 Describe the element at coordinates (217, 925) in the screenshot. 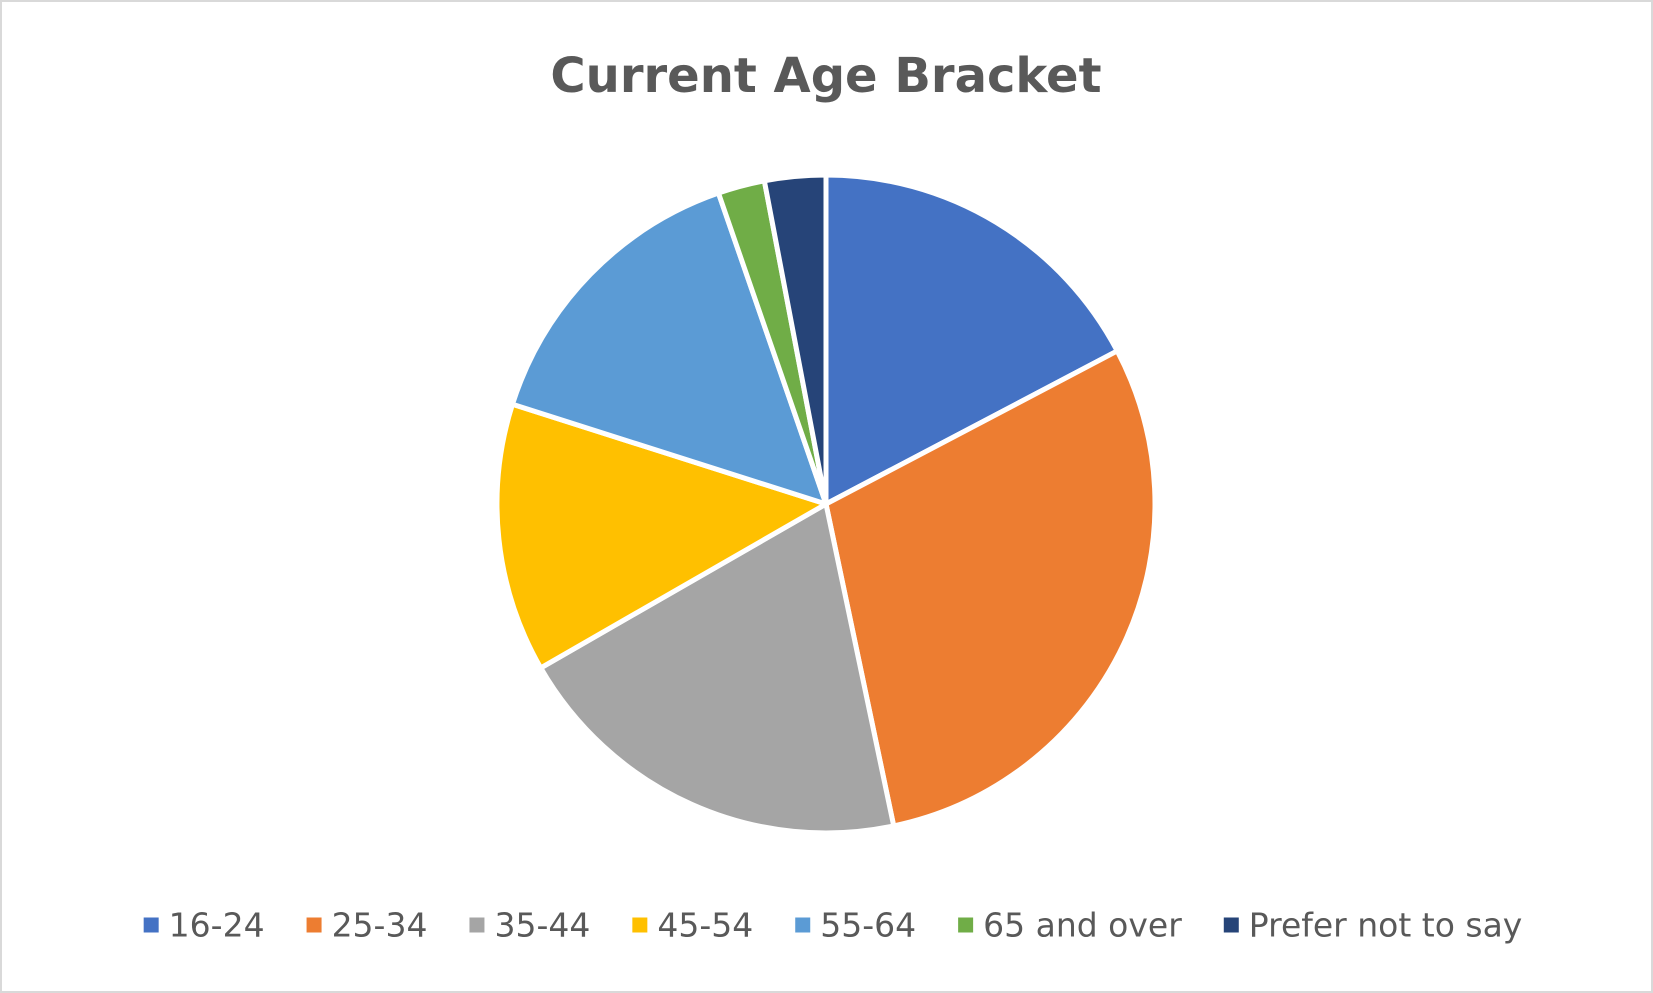

I see `legend-label: 16-24` at that location.